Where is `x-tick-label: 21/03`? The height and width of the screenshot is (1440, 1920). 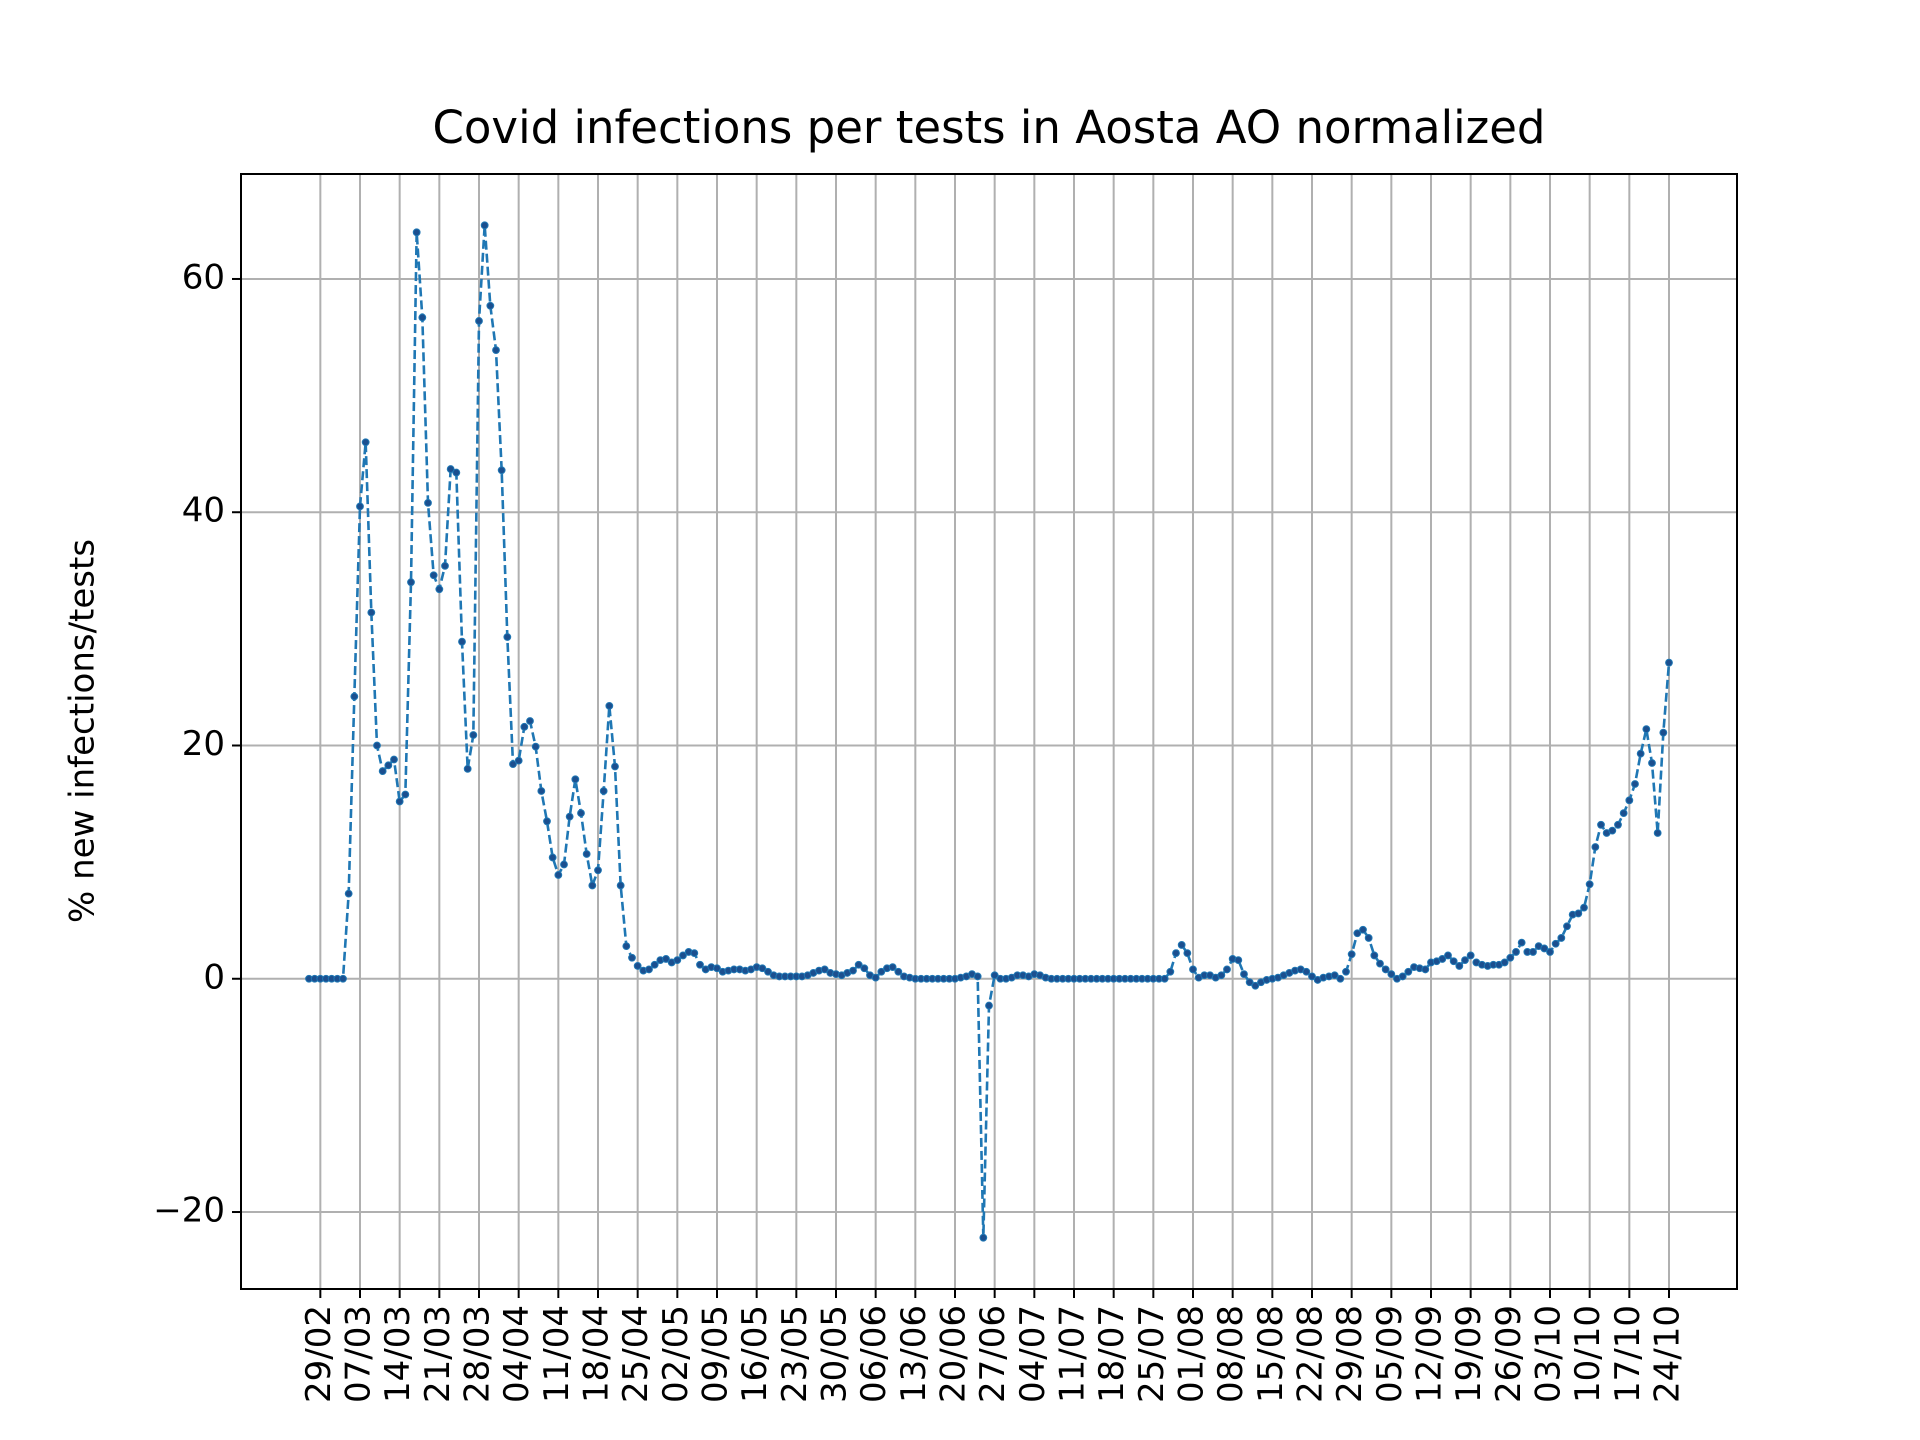 x-tick-label: 21/03 is located at coordinates (438, 1354).